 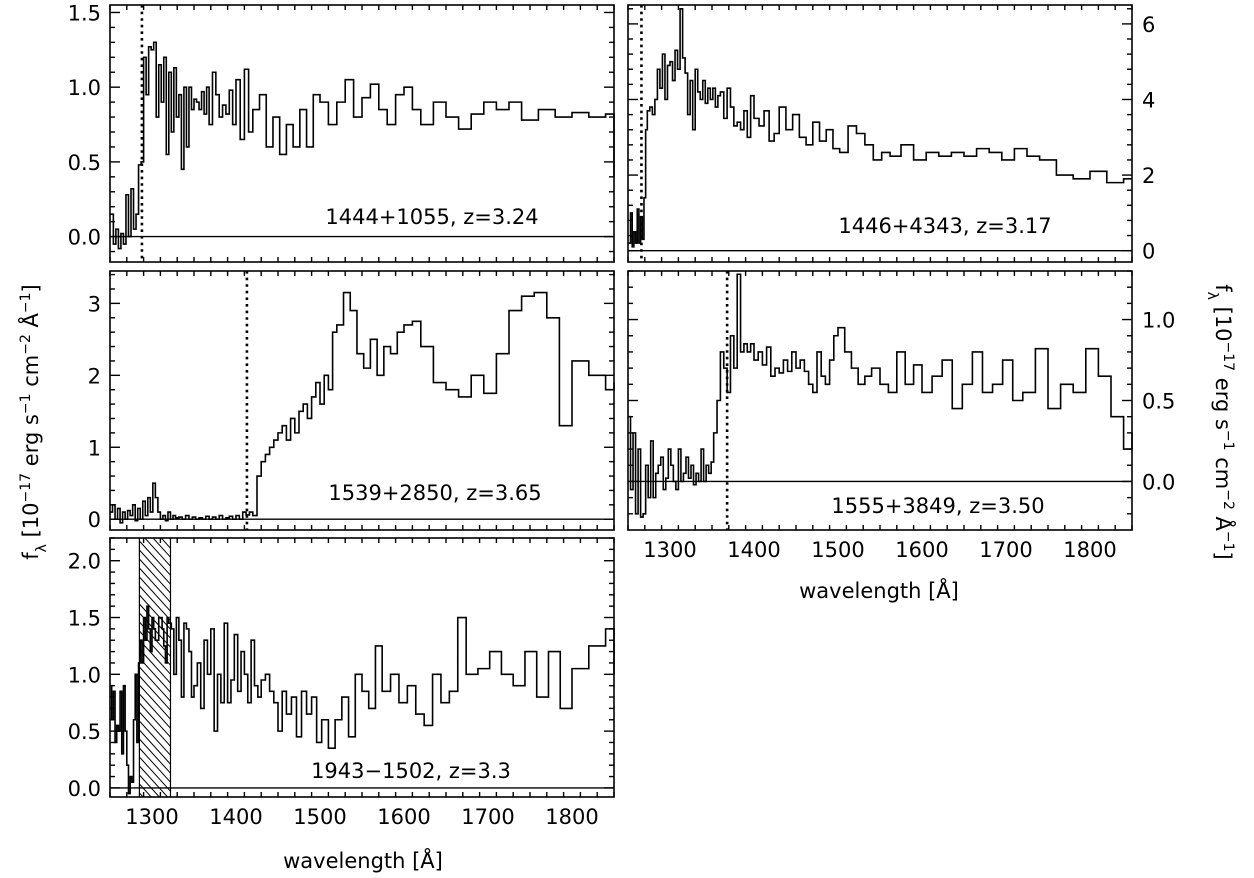 I want to click on spectrum-1444+1055, so click(x=362, y=145).